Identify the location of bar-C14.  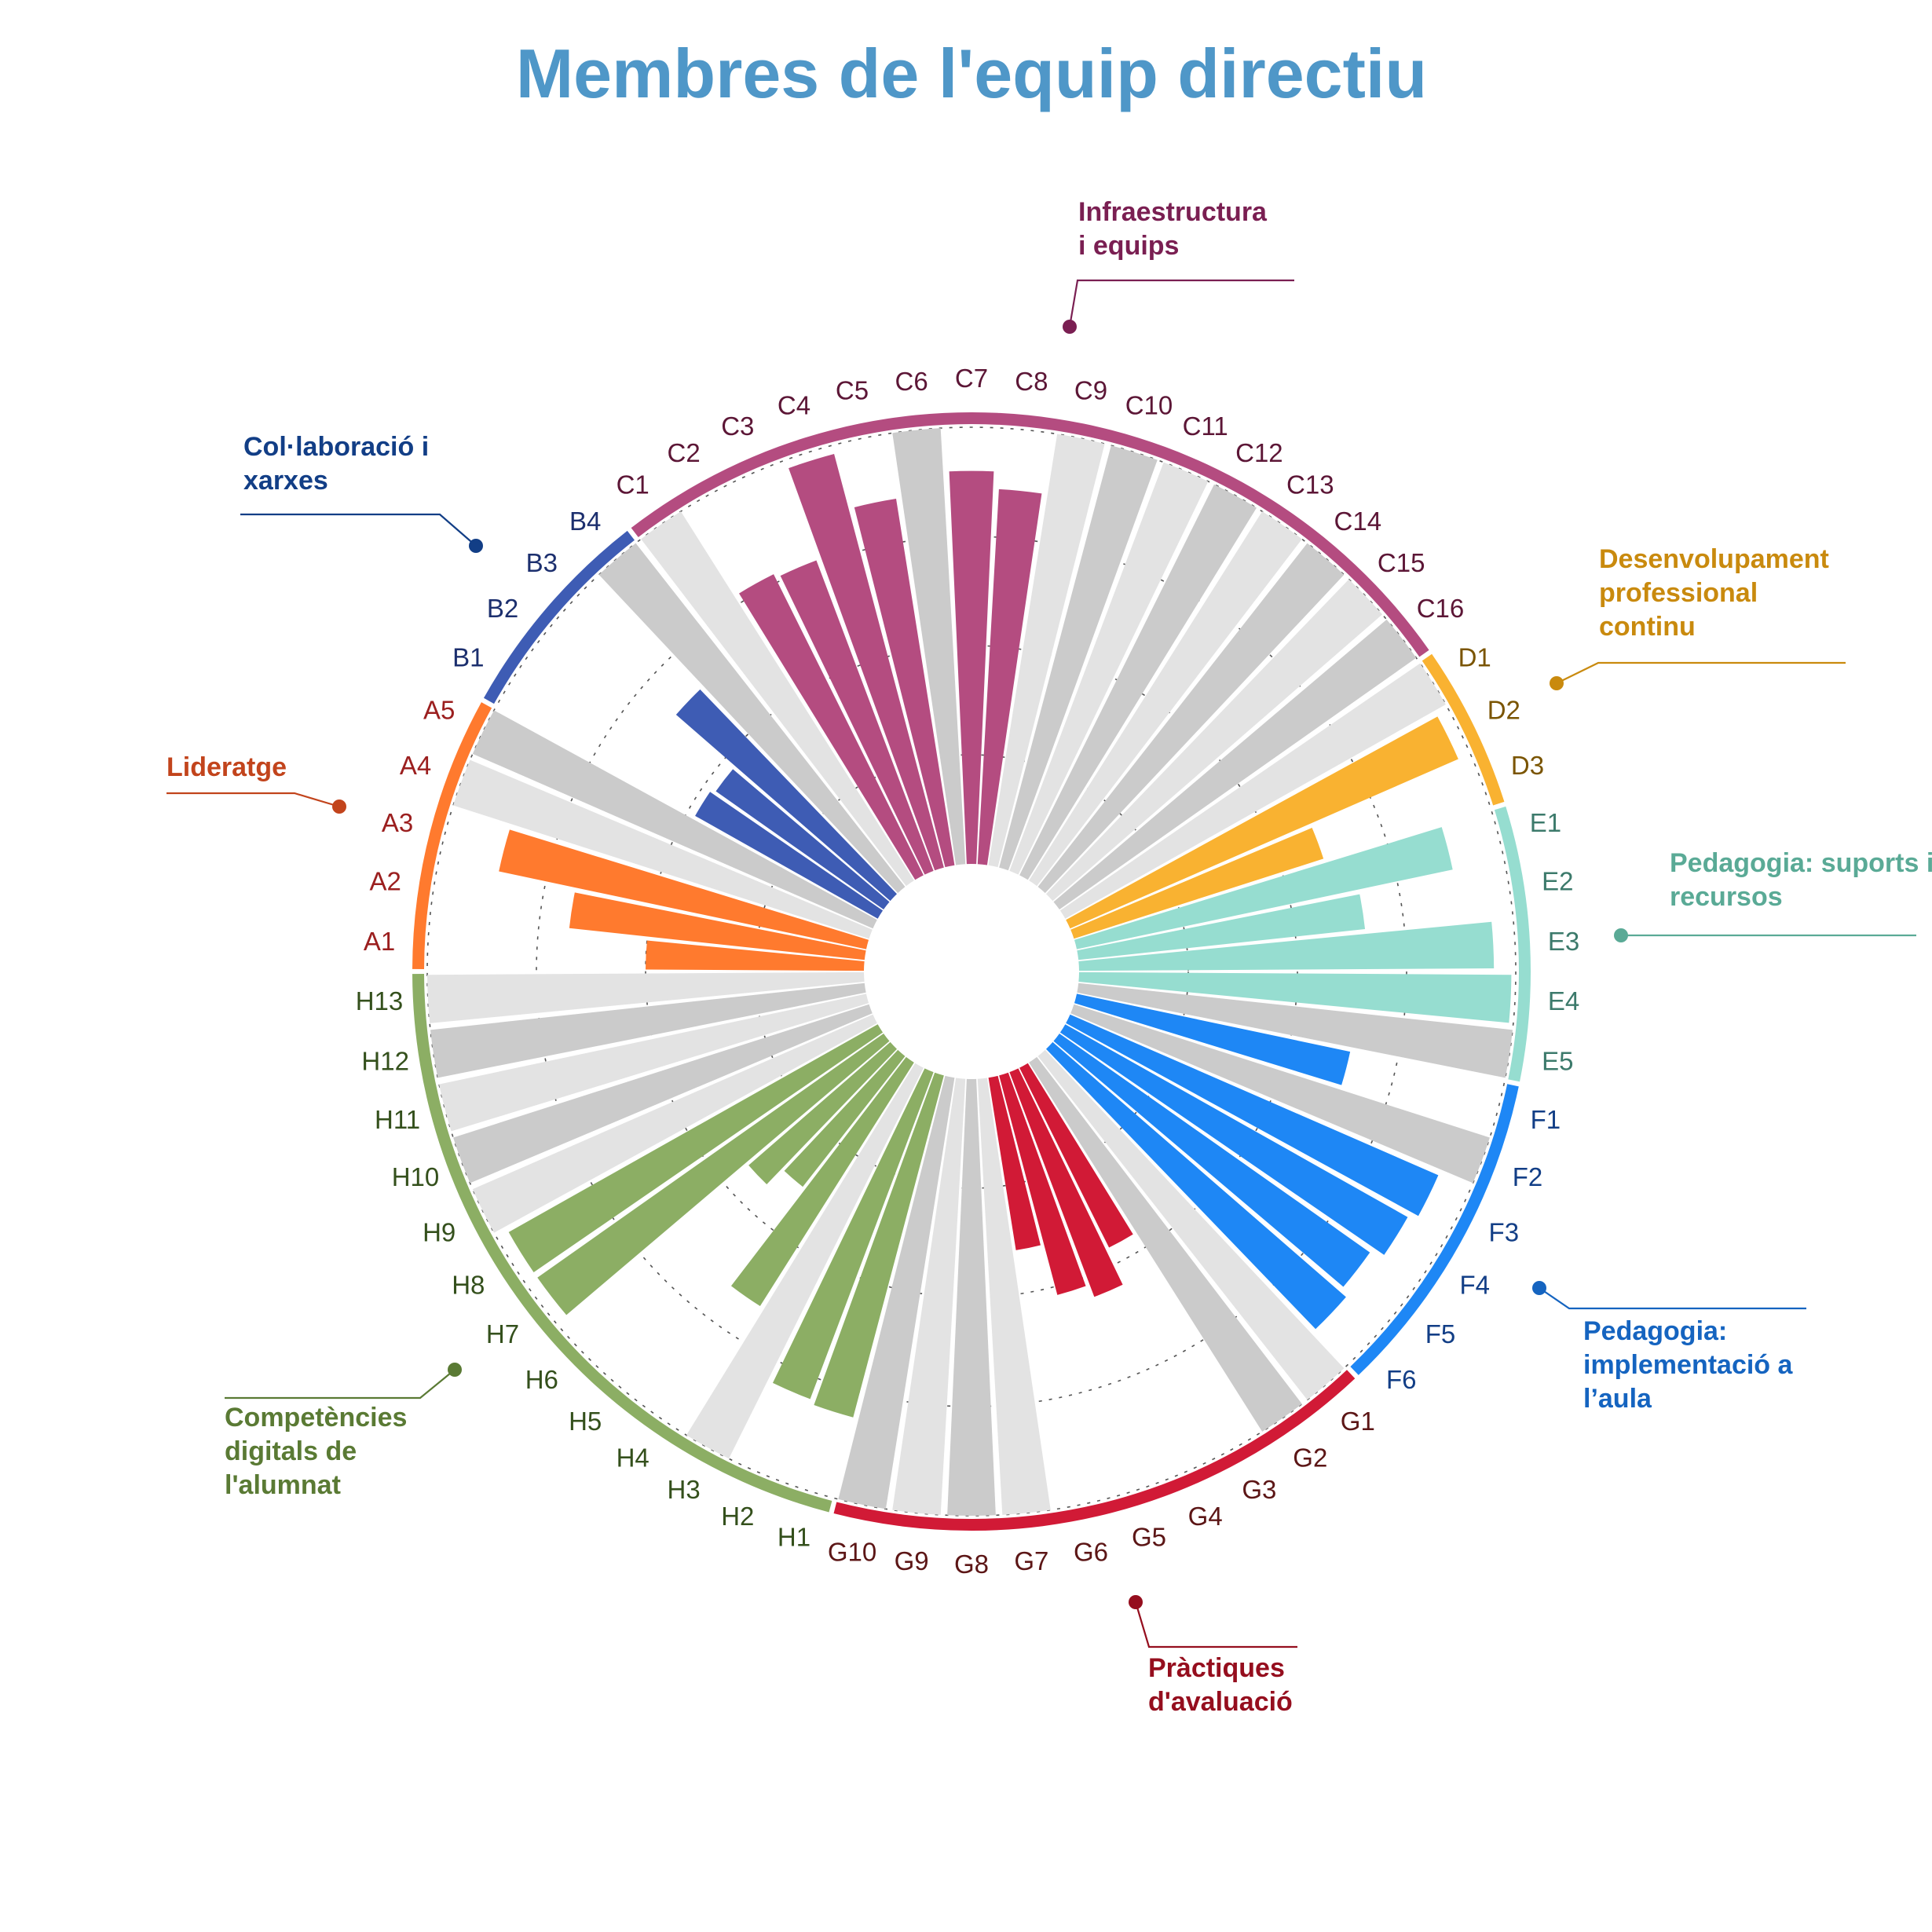
(1191, 718).